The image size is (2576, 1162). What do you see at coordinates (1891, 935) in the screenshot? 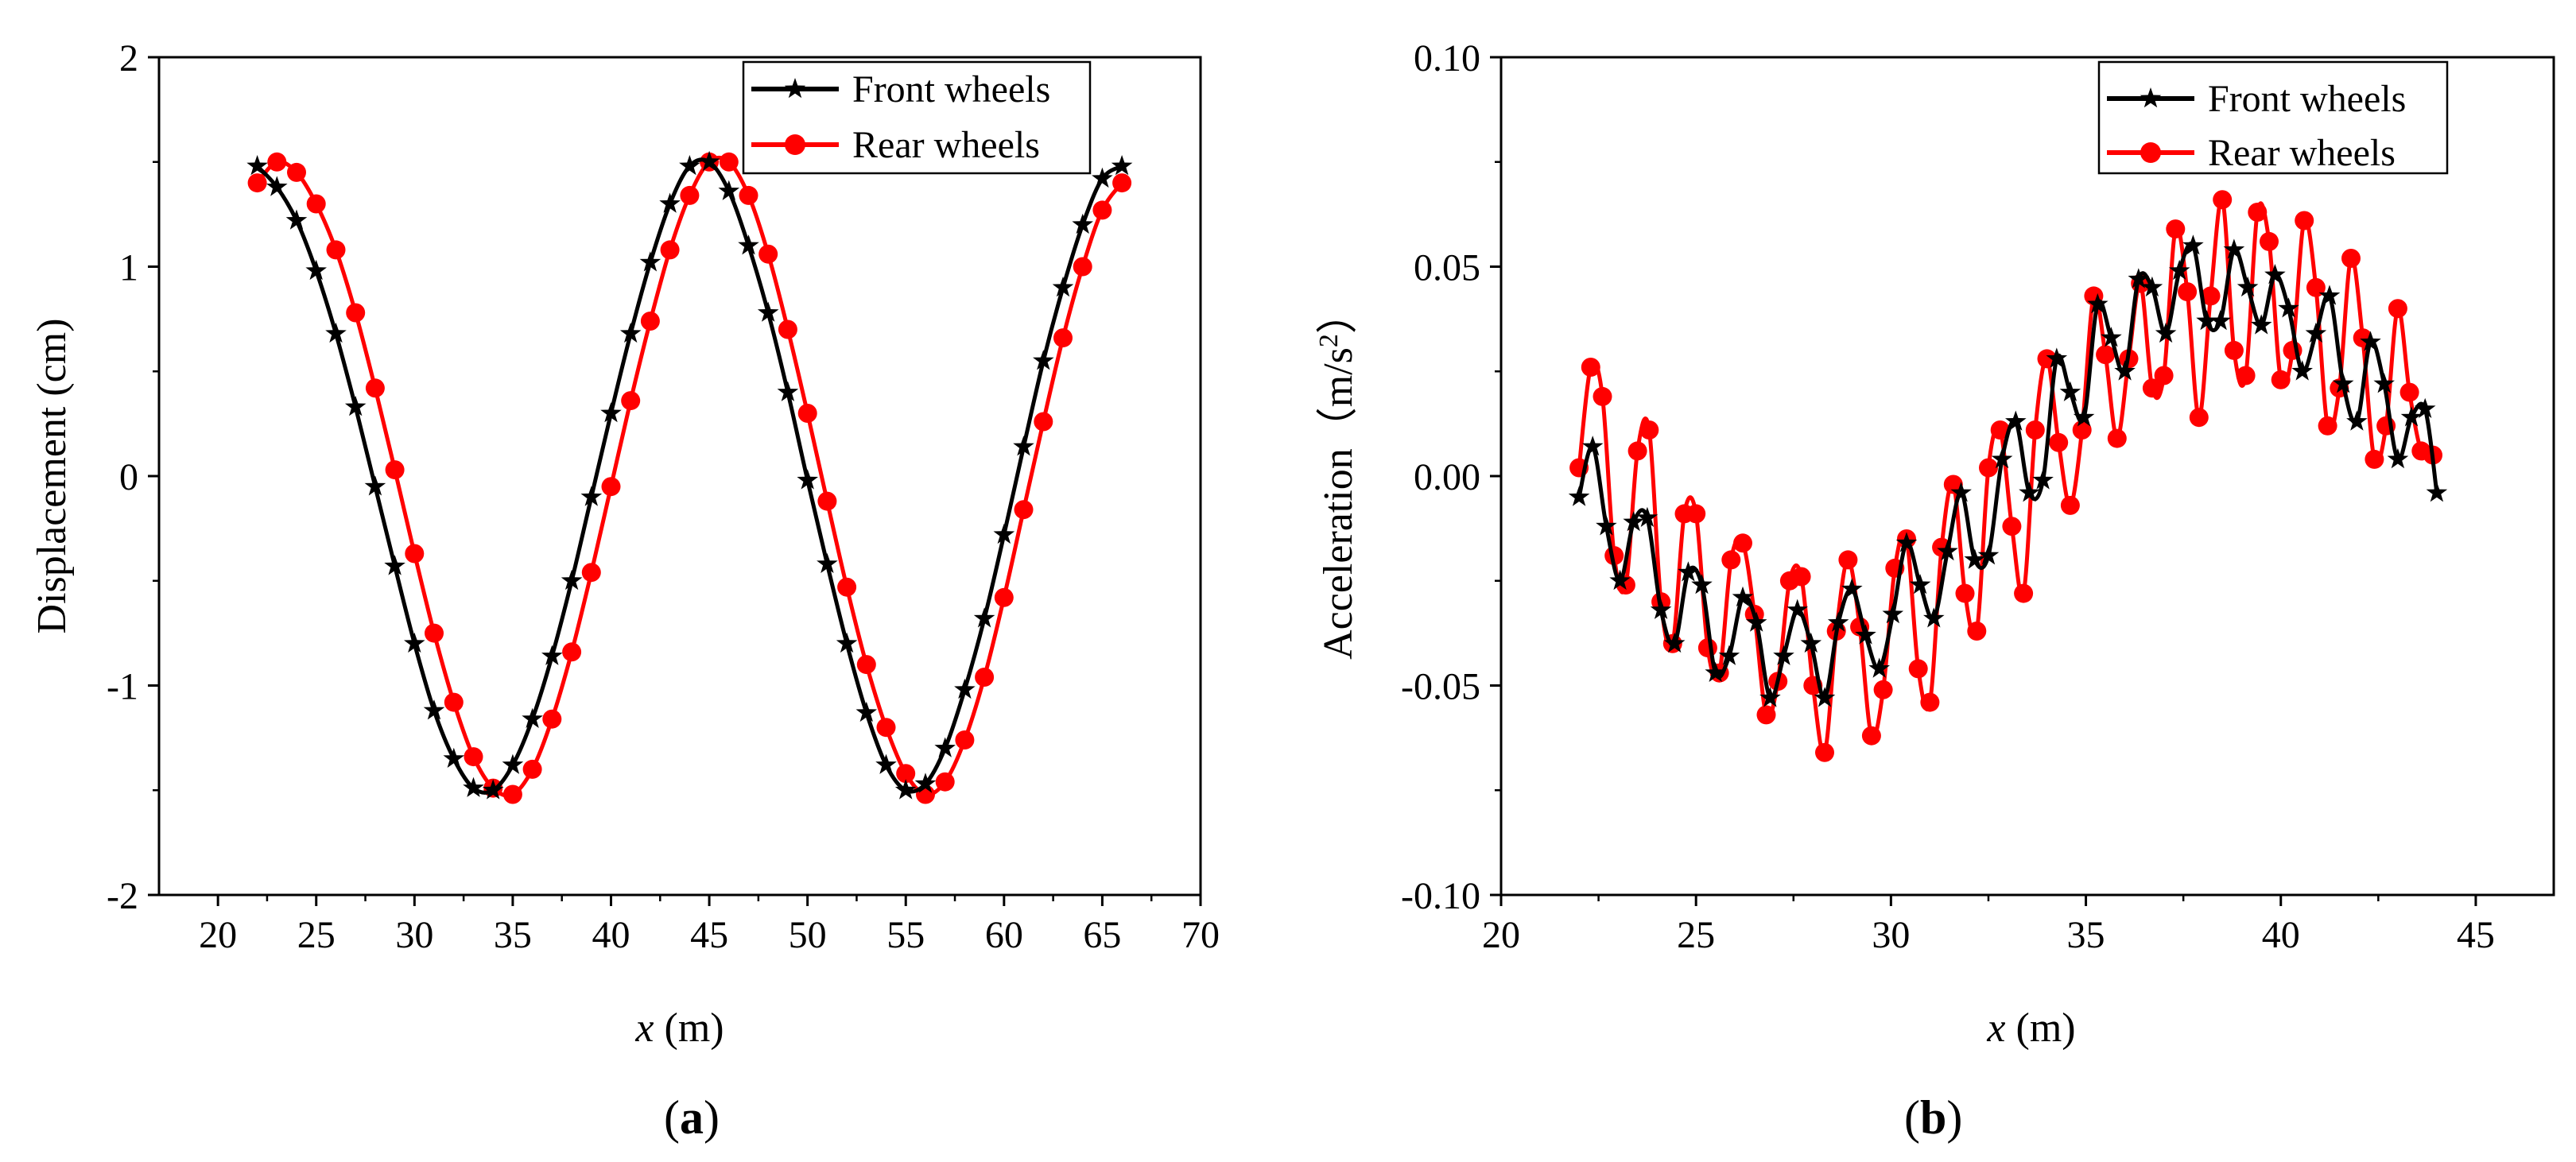
I see `b-x-tick-label: 30` at bounding box center [1891, 935].